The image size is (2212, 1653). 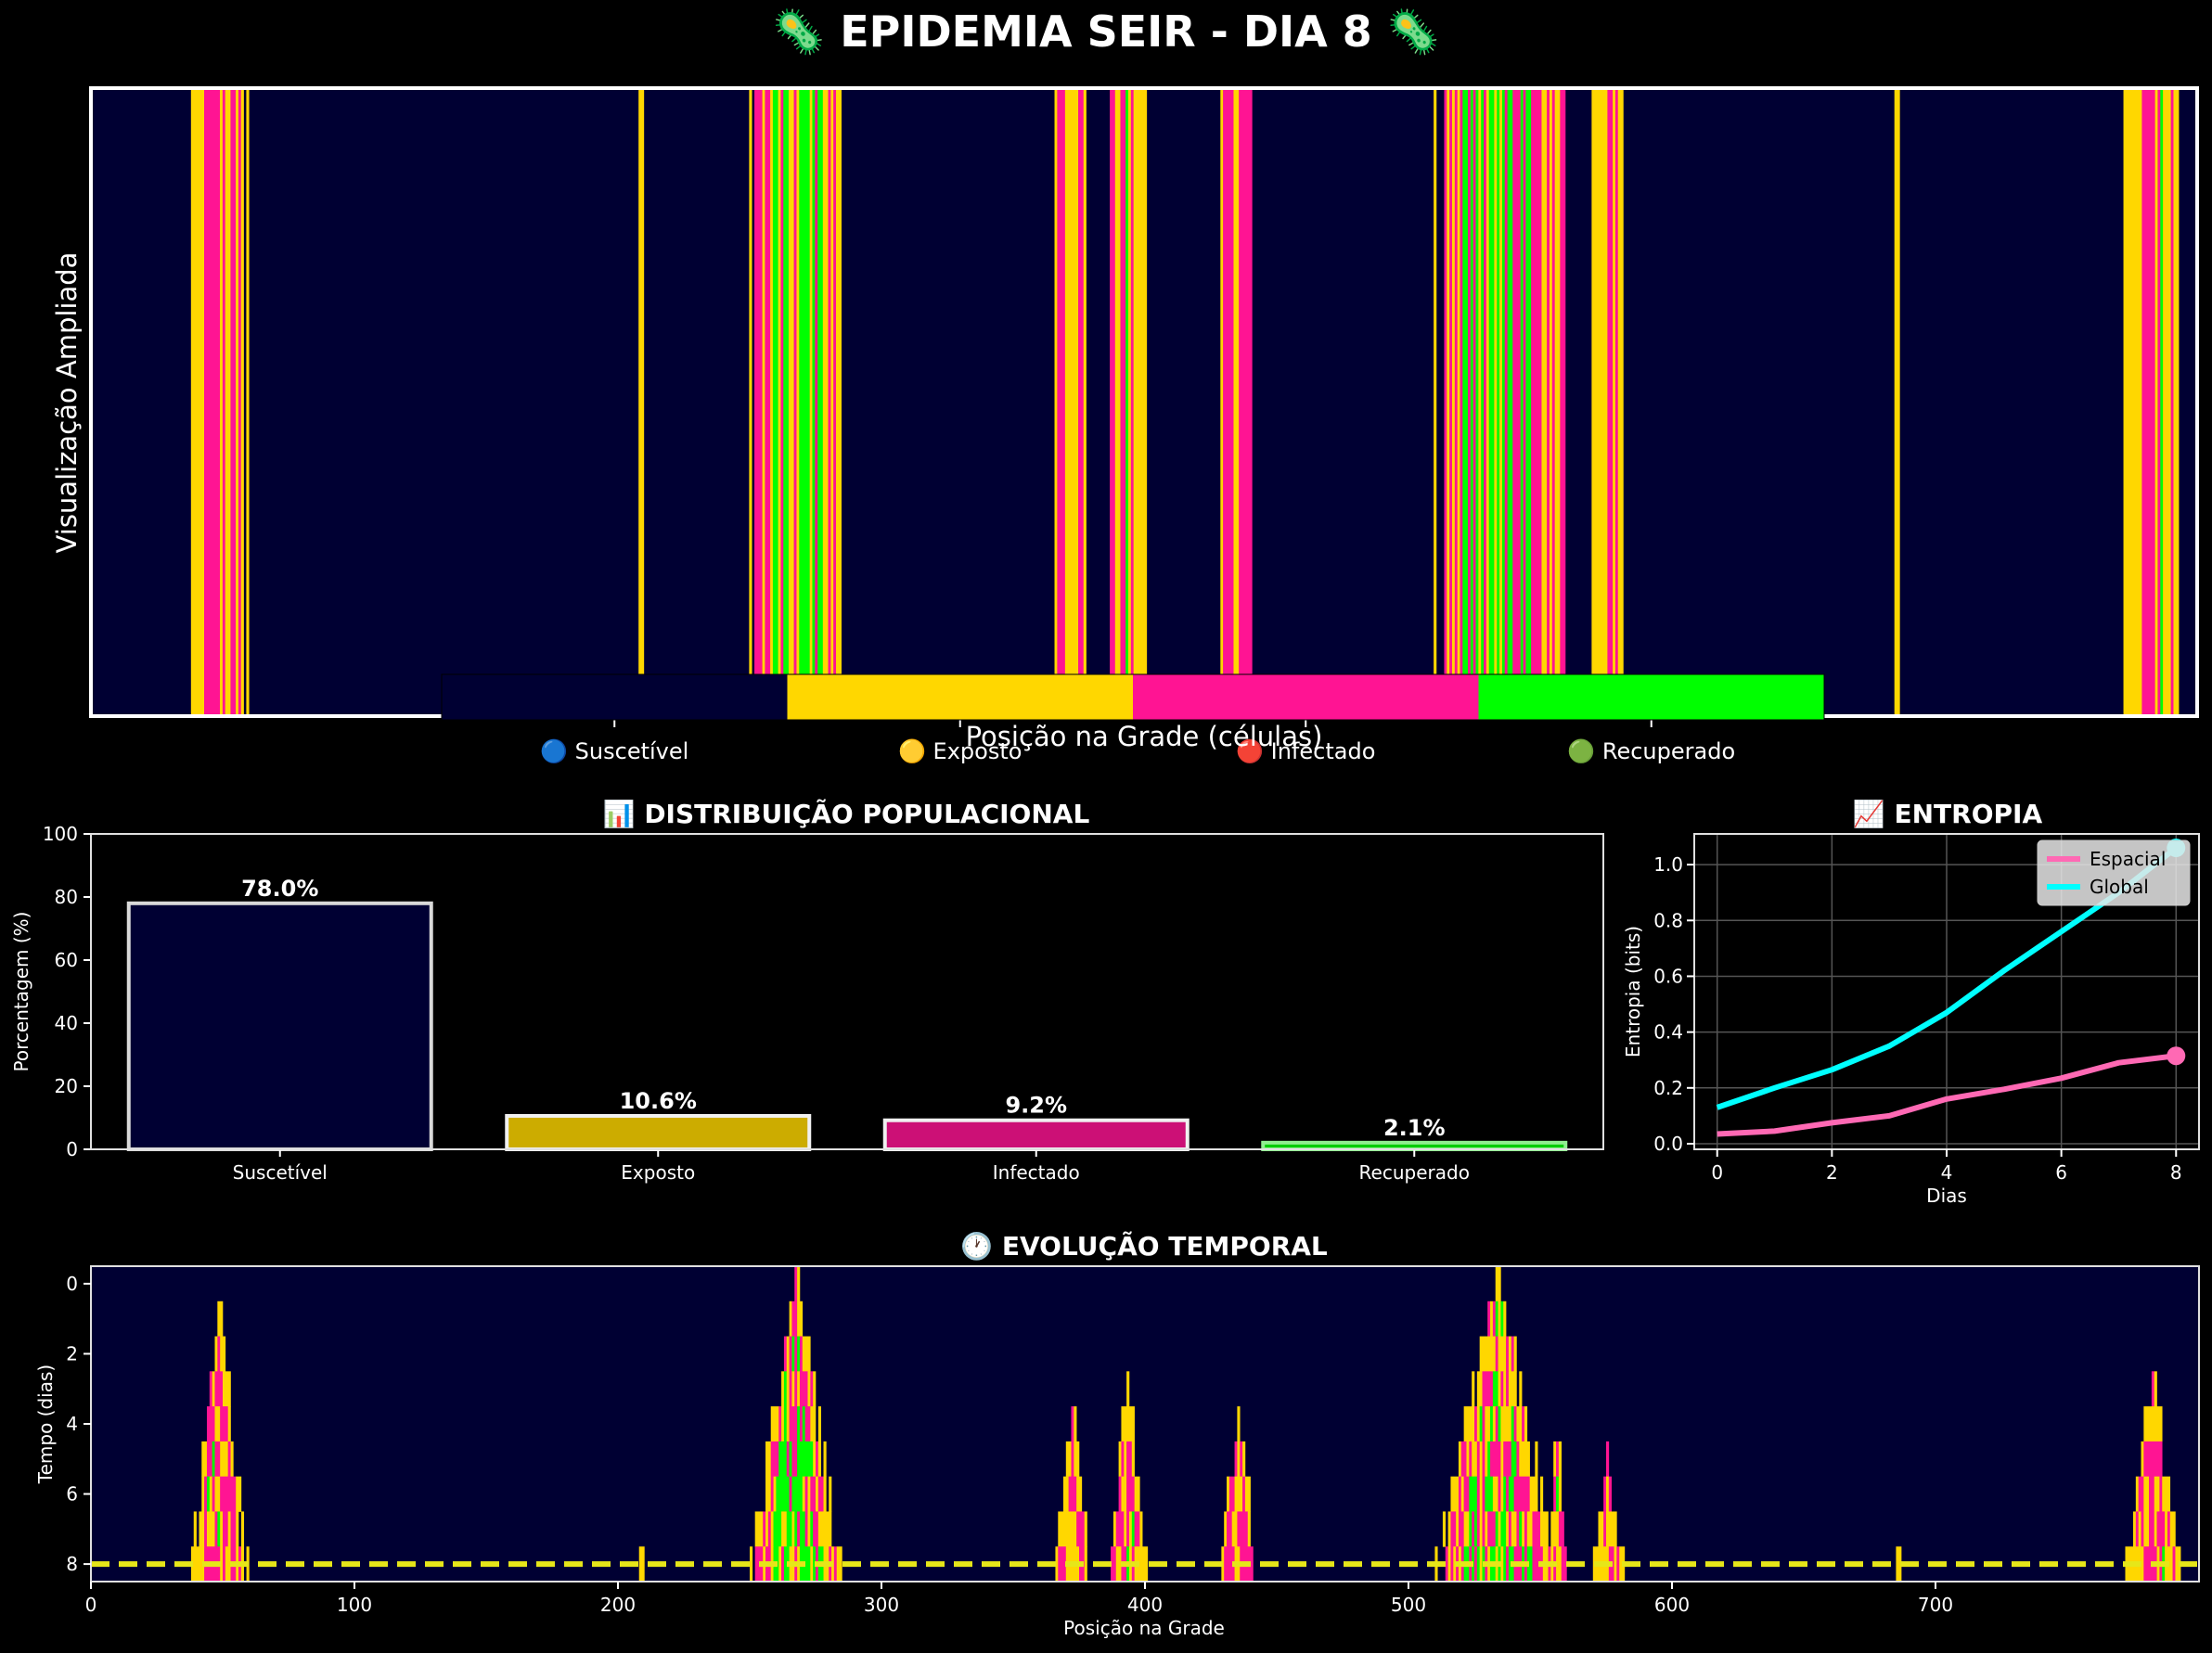 What do you see at coordinates (615, 697) in the screenshot?
I see `colorbar-segment` at bounding box center [615, 697].